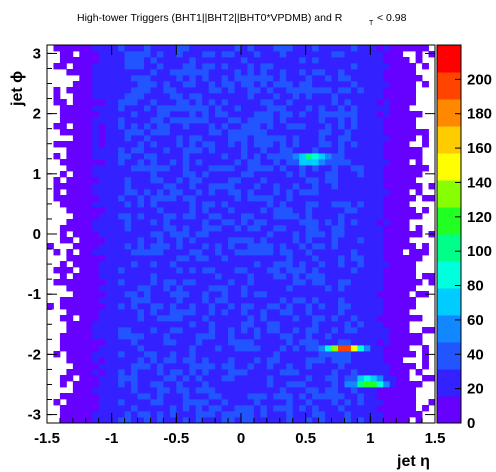  Describe the element at coordinates (449, 113) in the screenshot. I see `color-scale-segment` at that location.